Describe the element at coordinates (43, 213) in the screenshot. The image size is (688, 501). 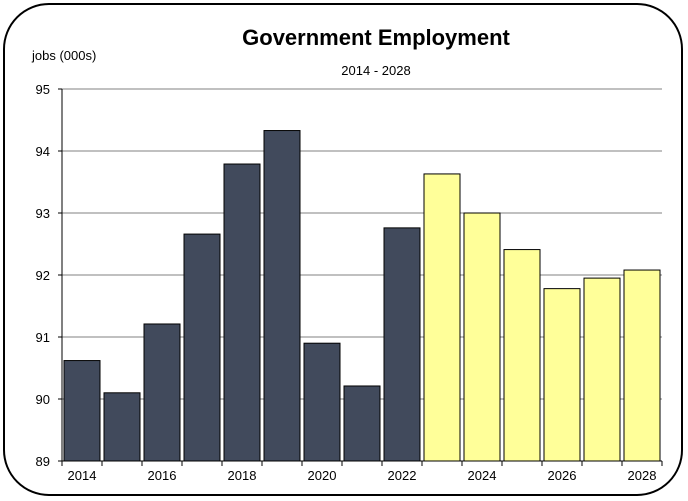
I see `y-tick-label: 93` at that location.